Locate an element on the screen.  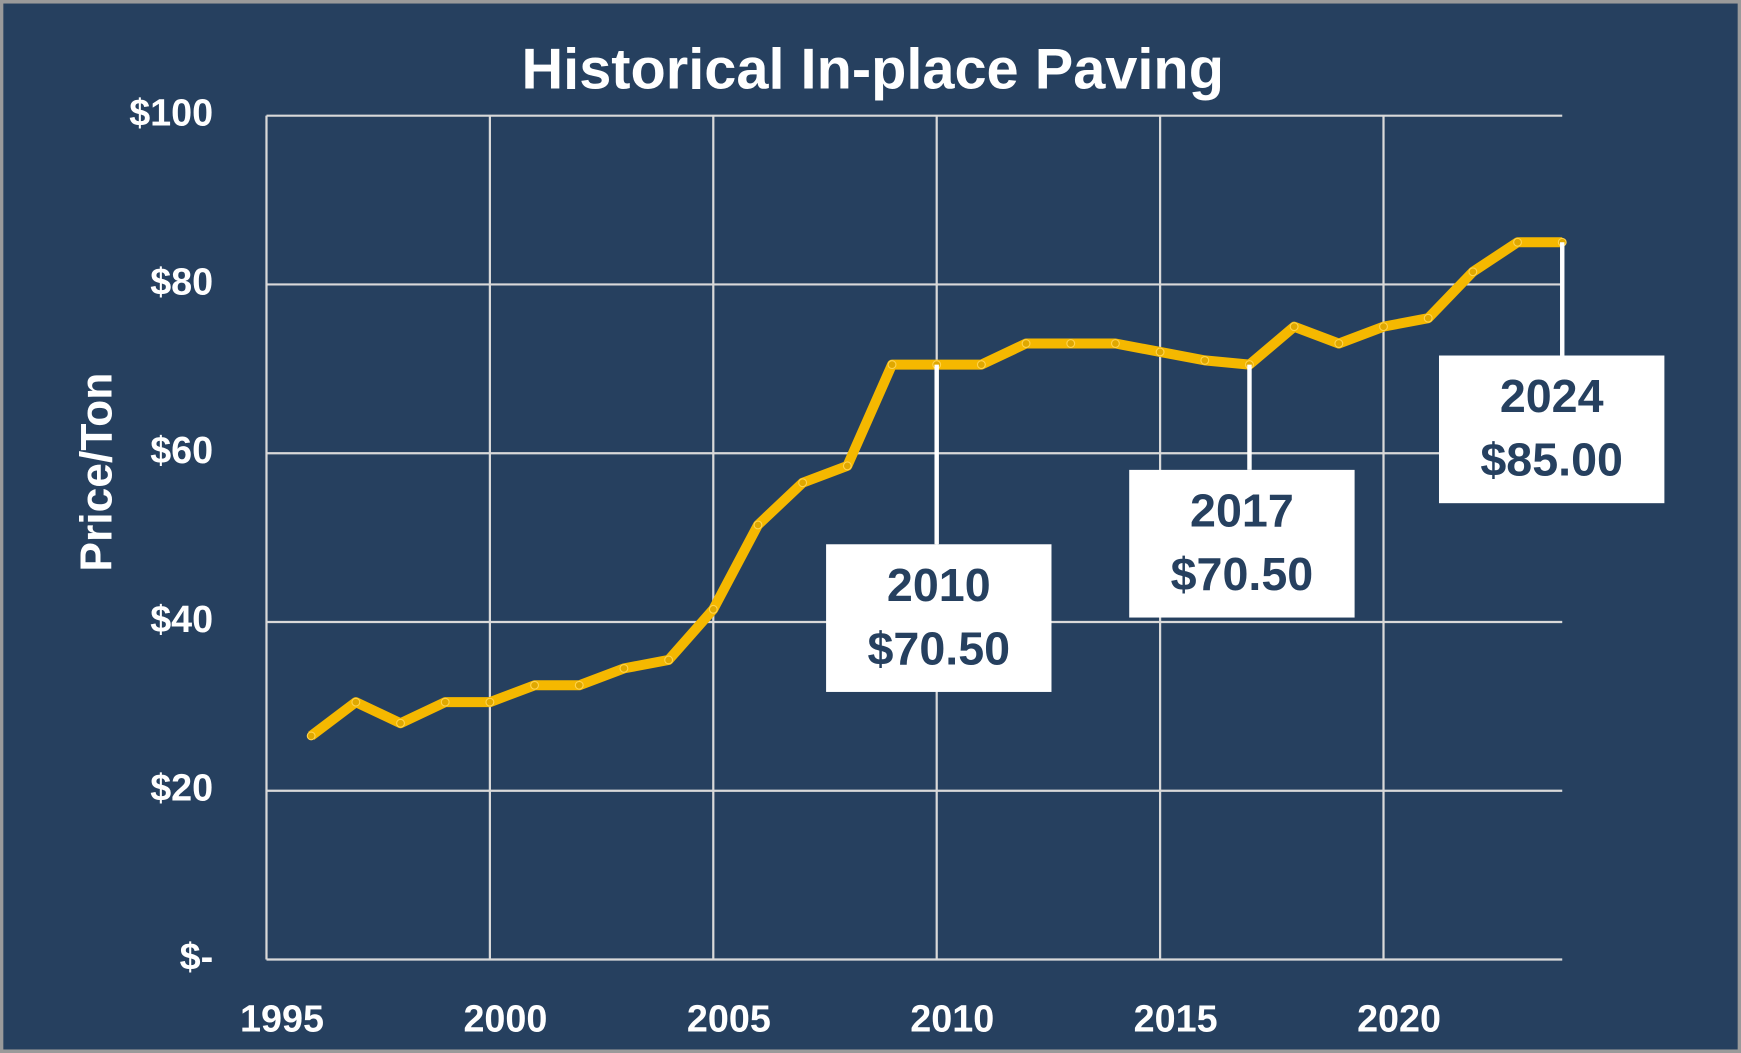
x-tick-label: 1995 is located at coordinates (282, 1019).